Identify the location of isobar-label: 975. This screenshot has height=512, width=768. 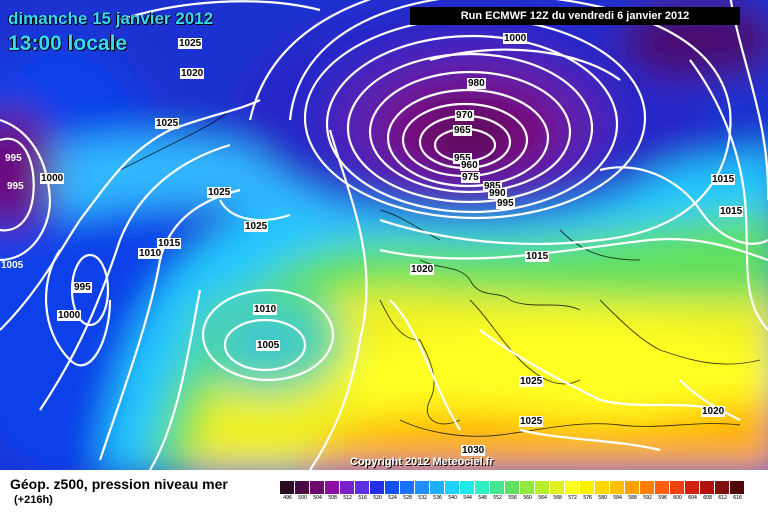
(470, 177).